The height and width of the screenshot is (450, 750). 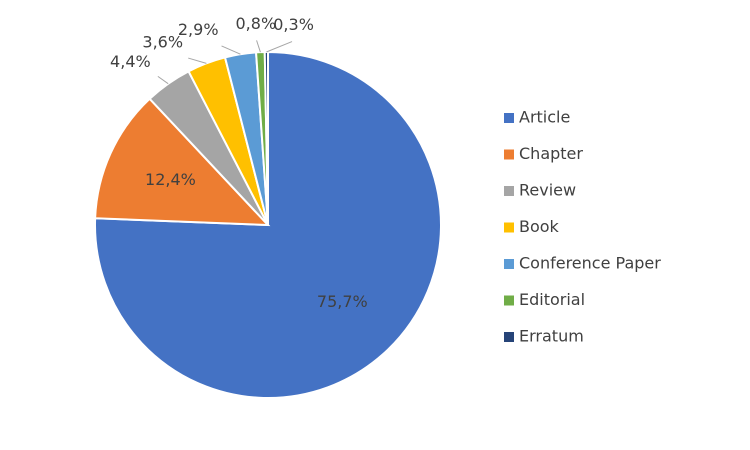 I want to click on data-label: 0,3%, so click(x=293, y=24).